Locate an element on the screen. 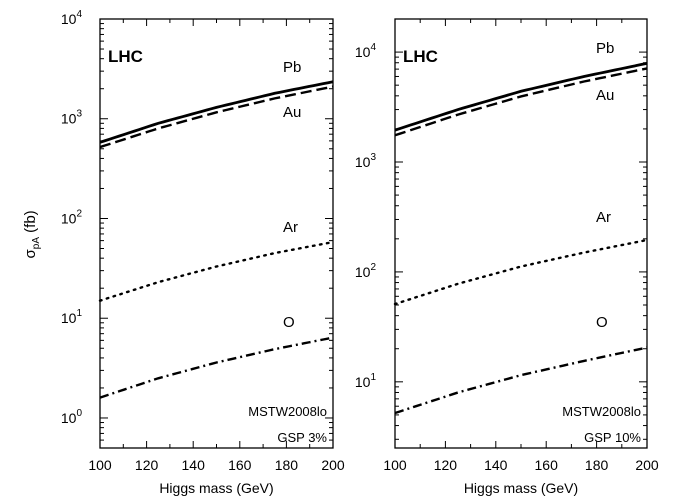 Image resolution: width=680 pixels, height=499 pixels. annotation-line: GSP 10% is located at coordinates (612, 437).